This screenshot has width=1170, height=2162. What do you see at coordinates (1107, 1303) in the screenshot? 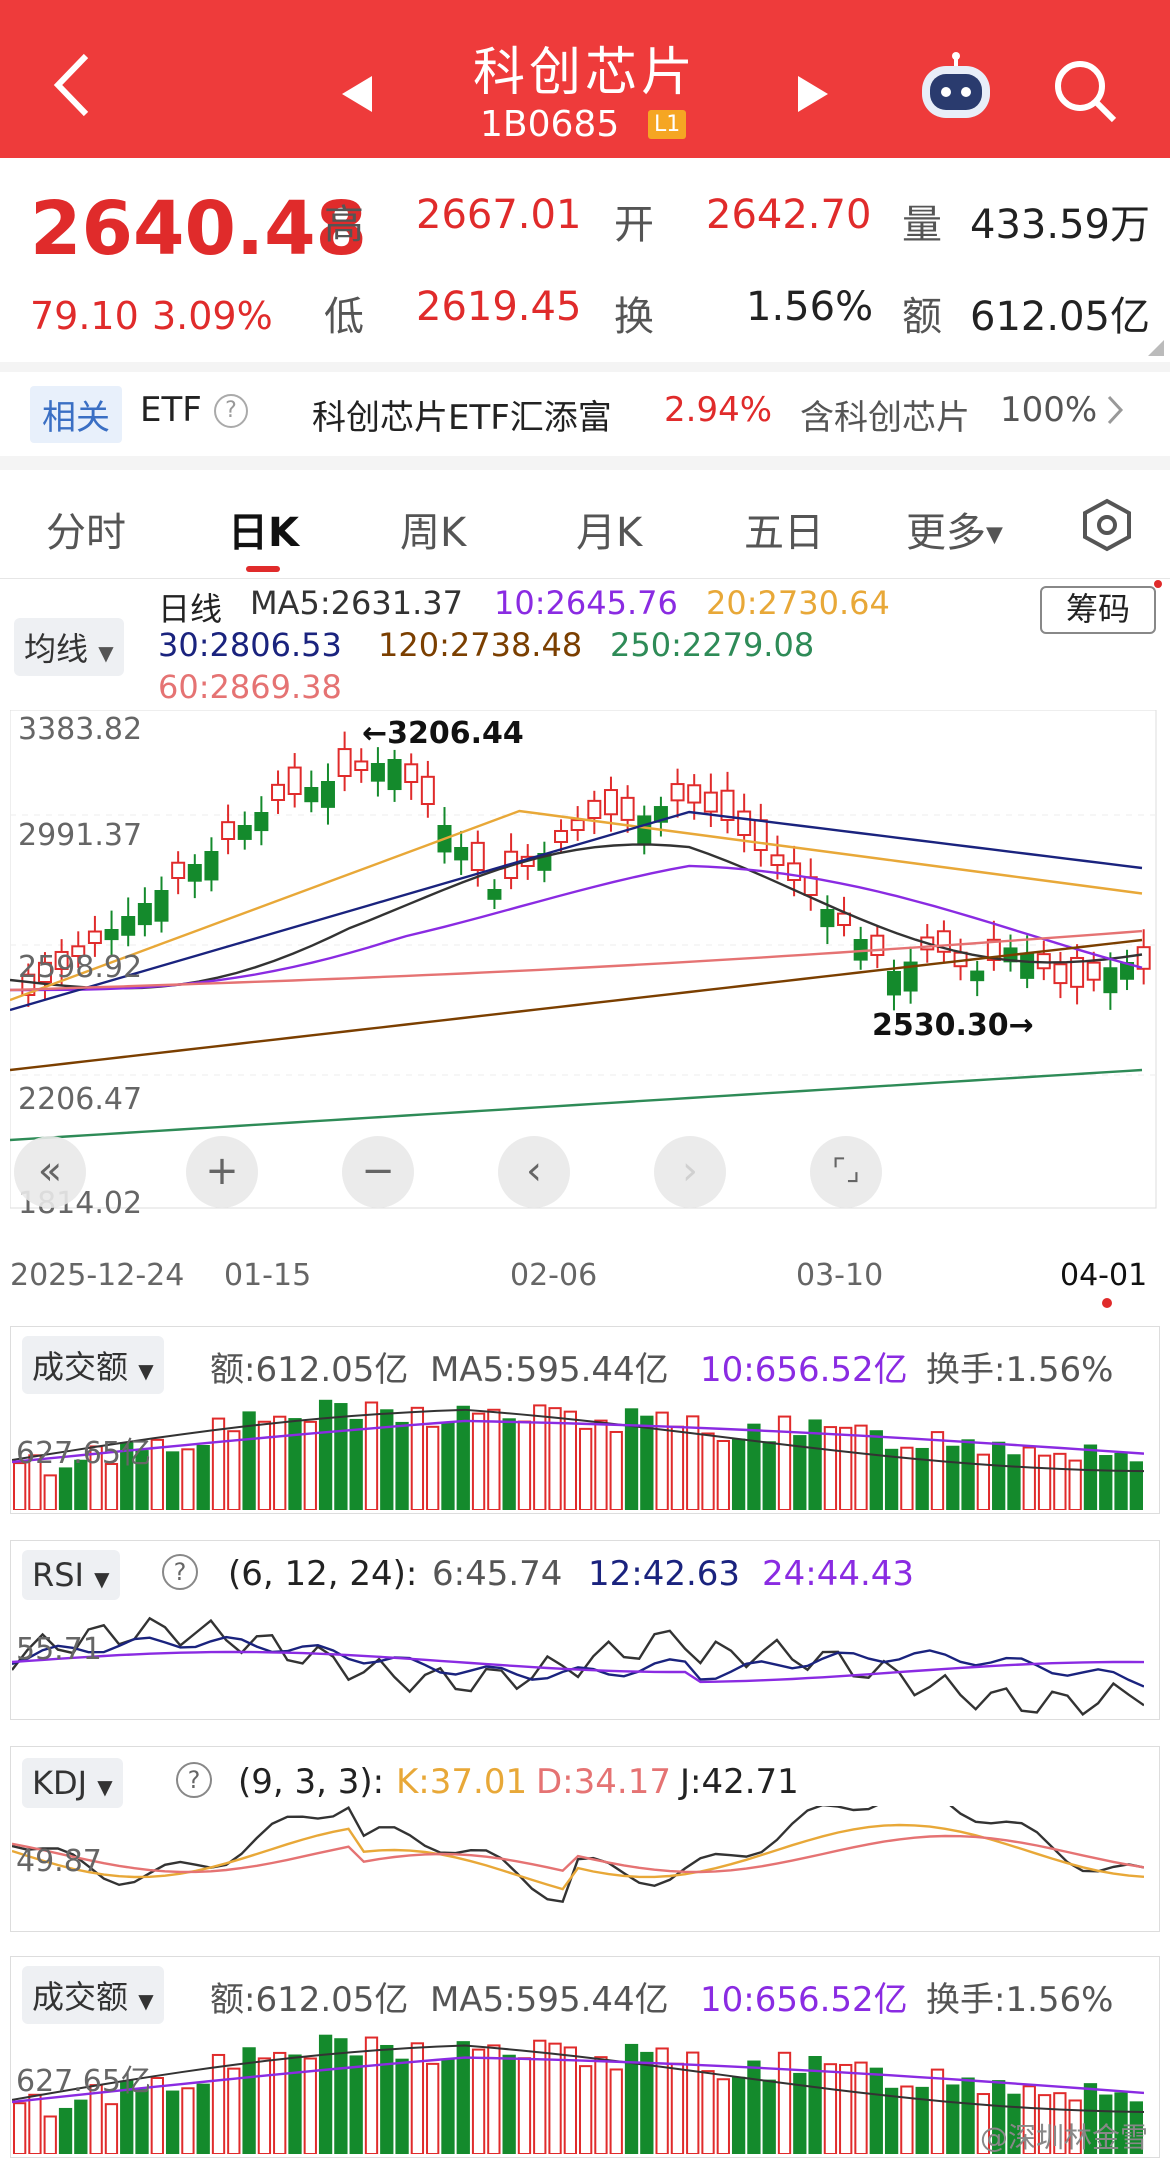
I see `red-dot` at bounding box center [1107, 1303].